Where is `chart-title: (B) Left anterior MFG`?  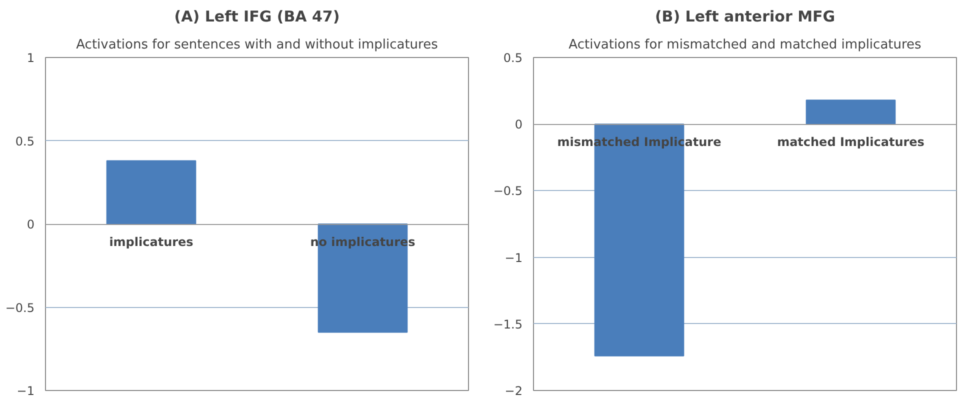
chart-title: (B) Left anterior MFG is located at coordinates (745, 17).